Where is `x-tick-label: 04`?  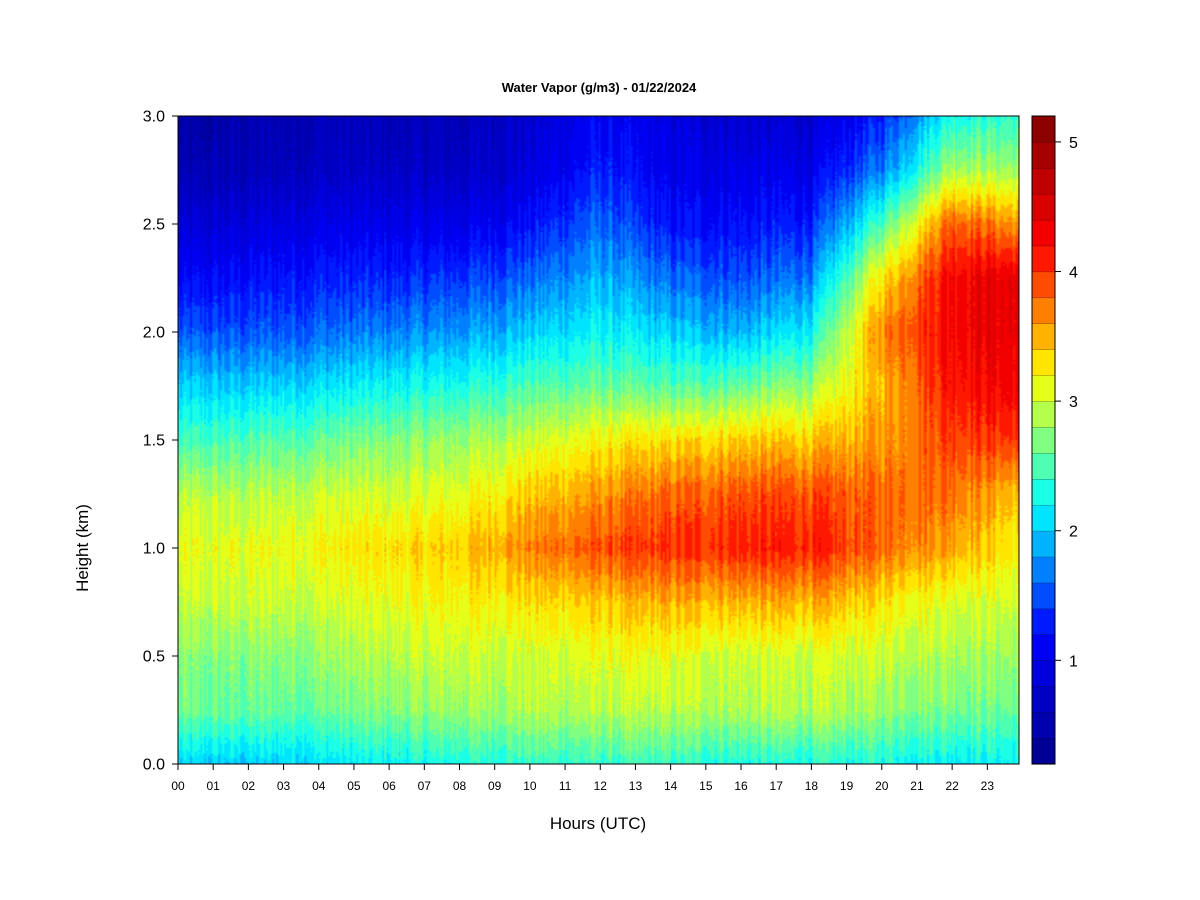
x-tick-label: 04 is located at coordinates (319, 786).